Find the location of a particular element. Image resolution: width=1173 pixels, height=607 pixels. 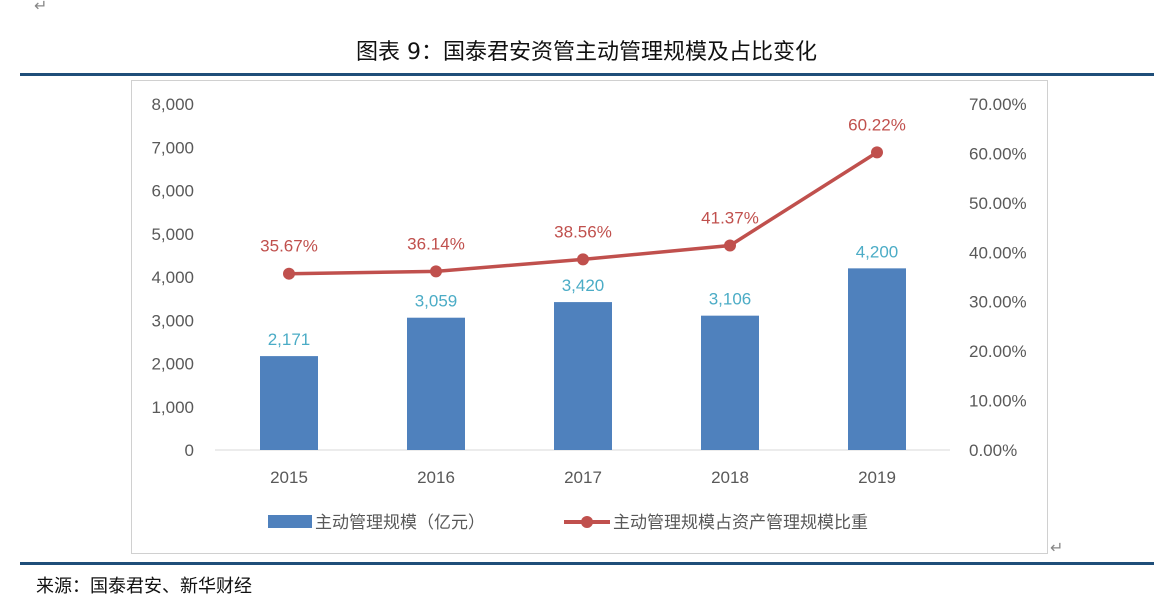

line-value-label: 36.14% is located at coordinates (436, 243).